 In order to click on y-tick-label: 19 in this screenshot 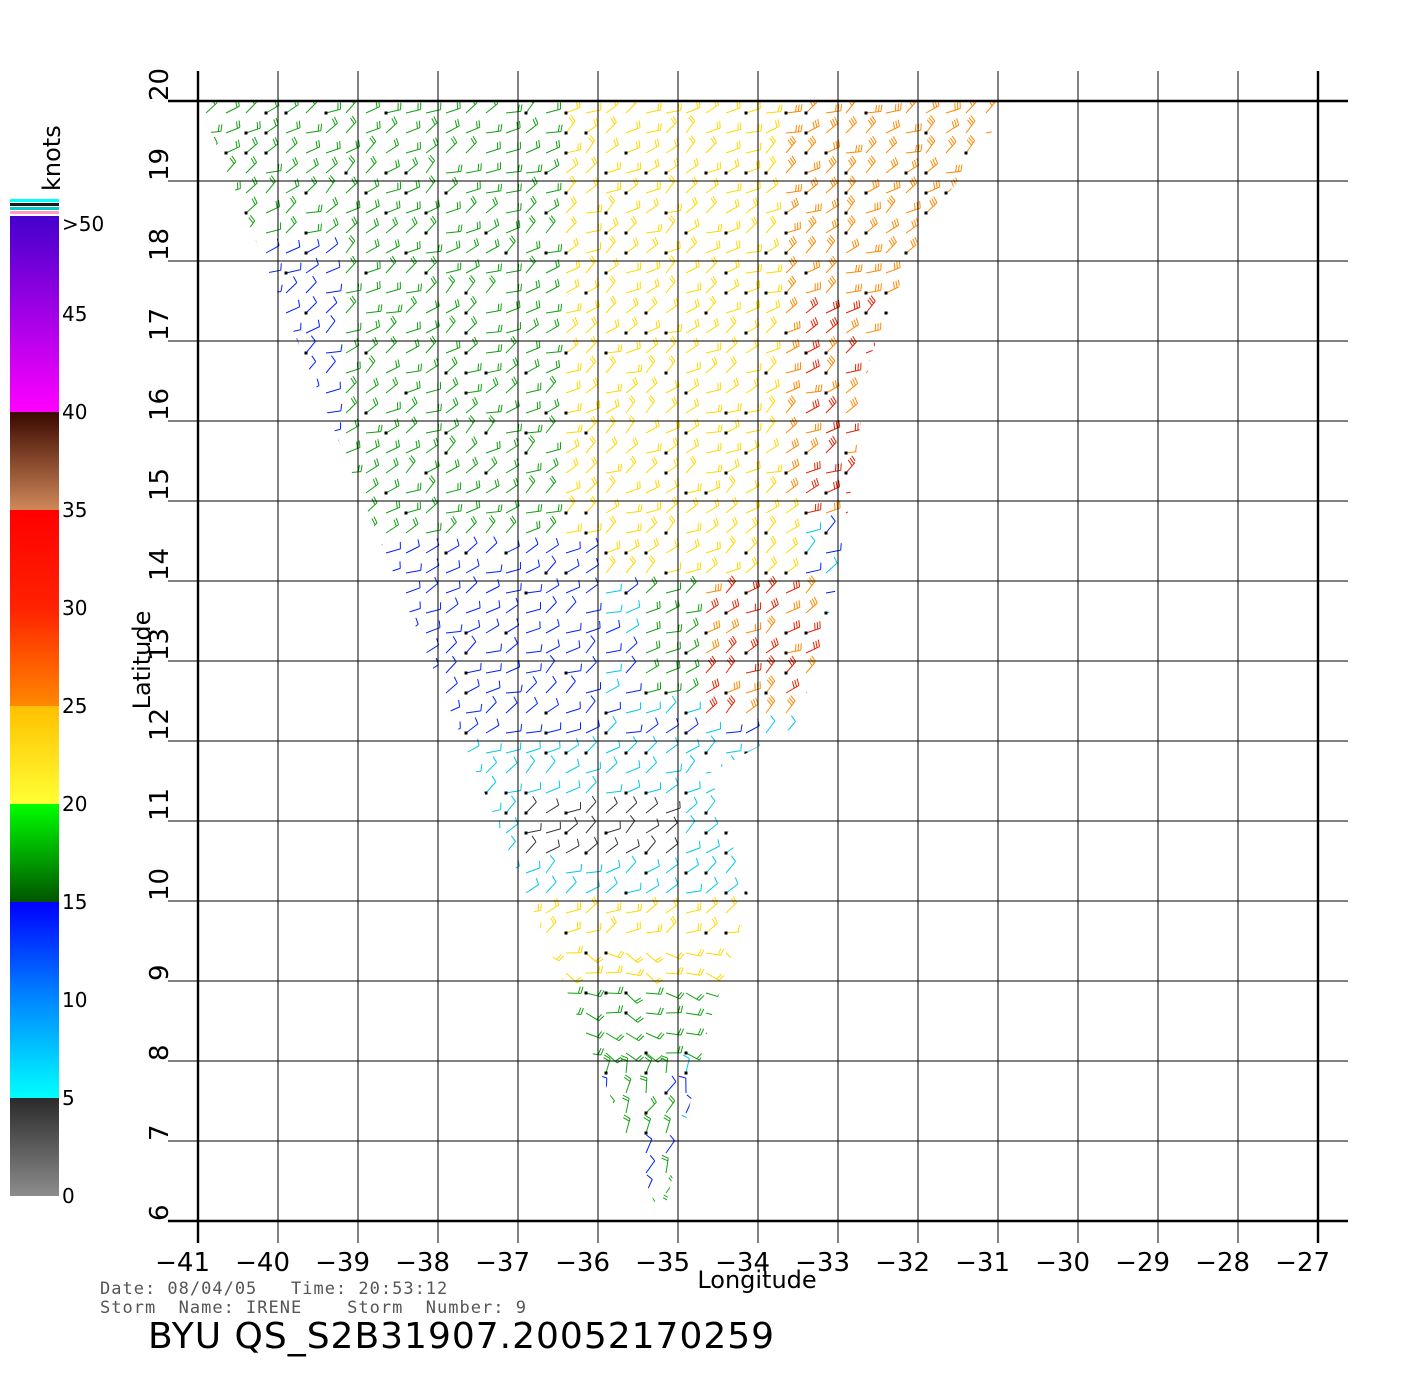, I will do `click(160, 164)`.